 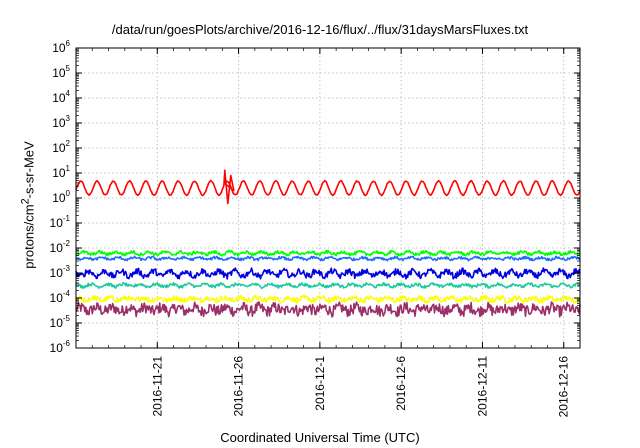 I want to click on x-tick-label: 2016-12-1, so click(x=320, y=383).